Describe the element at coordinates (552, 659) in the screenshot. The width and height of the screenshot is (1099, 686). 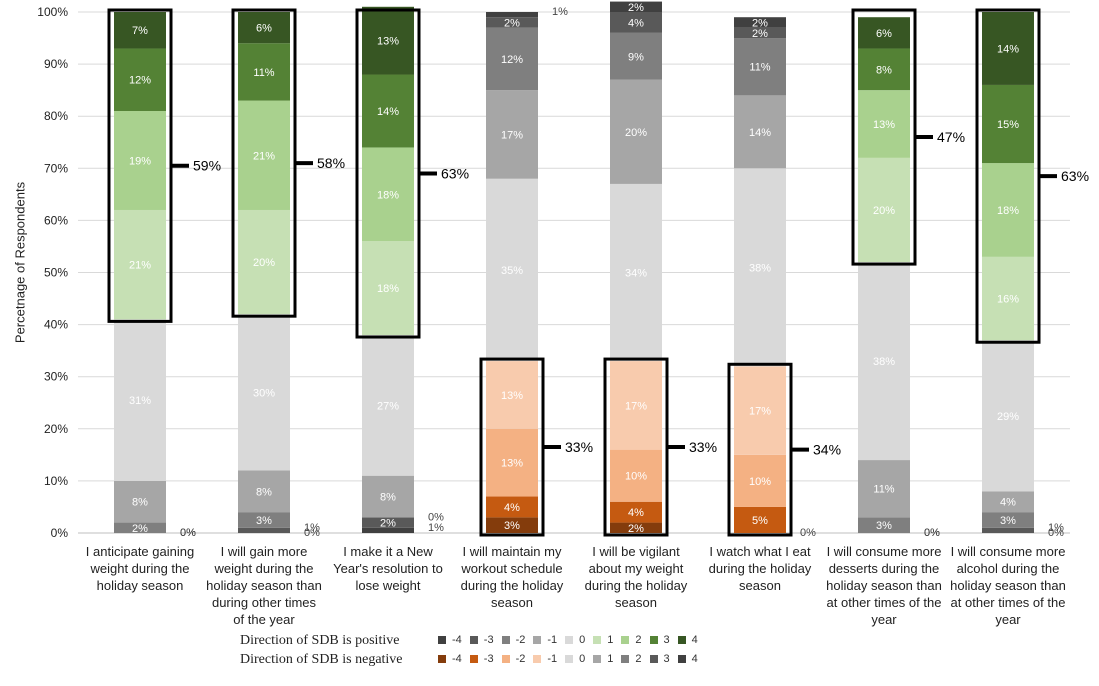
I see `legend-label: -1` at that location.